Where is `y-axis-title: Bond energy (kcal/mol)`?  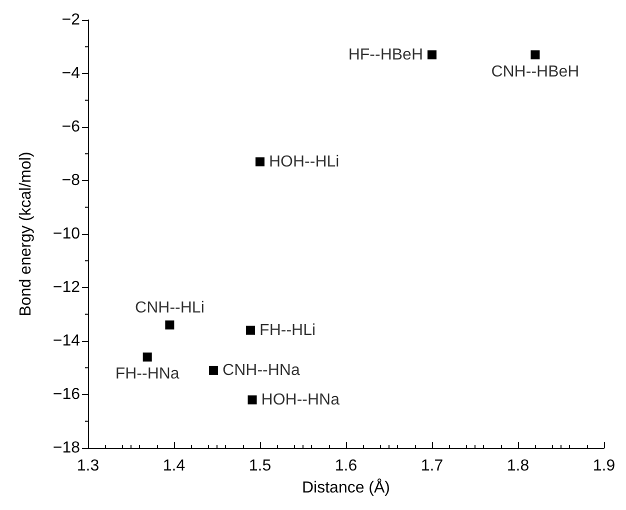
y-axis-title: Bond energy (kcal/mol) is located at coordinates (26, 234).